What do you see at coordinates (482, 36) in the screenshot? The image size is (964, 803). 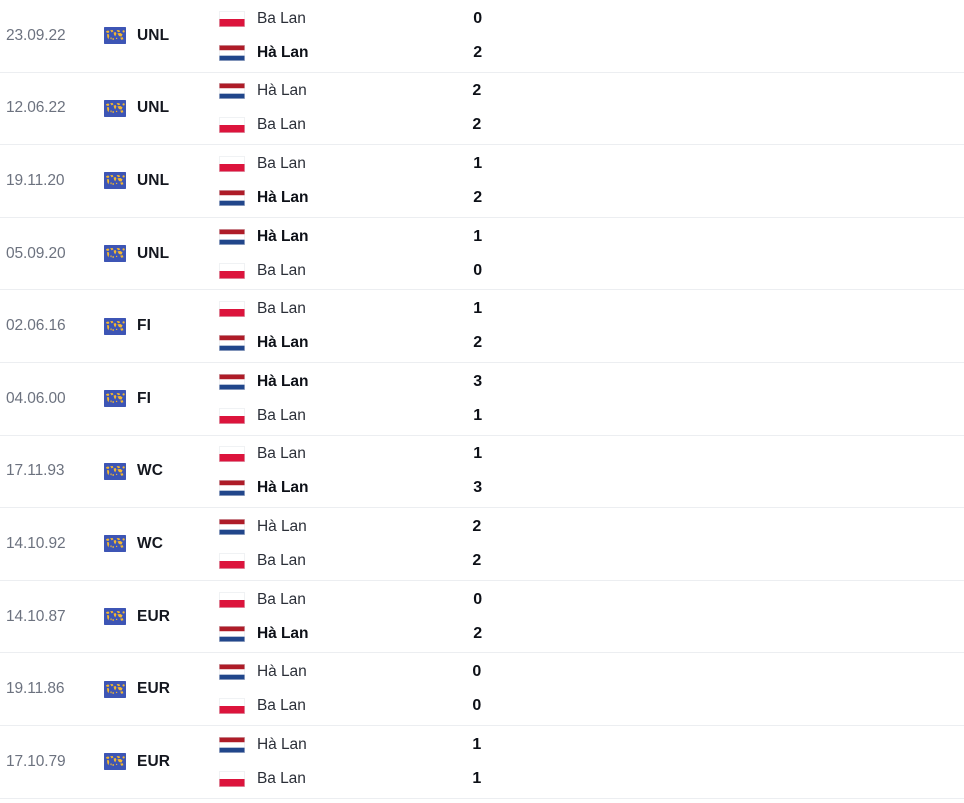 I see `match-row: 23.09.22 UNL Ba Lan Hà Lan 0 2` at bounding box center [482, 36].